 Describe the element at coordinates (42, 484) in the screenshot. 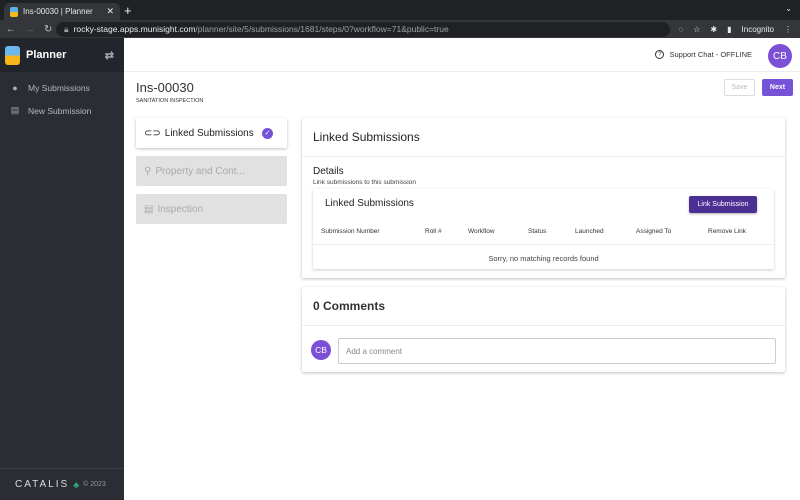

I see `catalis-logo: CATALIS` at that location.